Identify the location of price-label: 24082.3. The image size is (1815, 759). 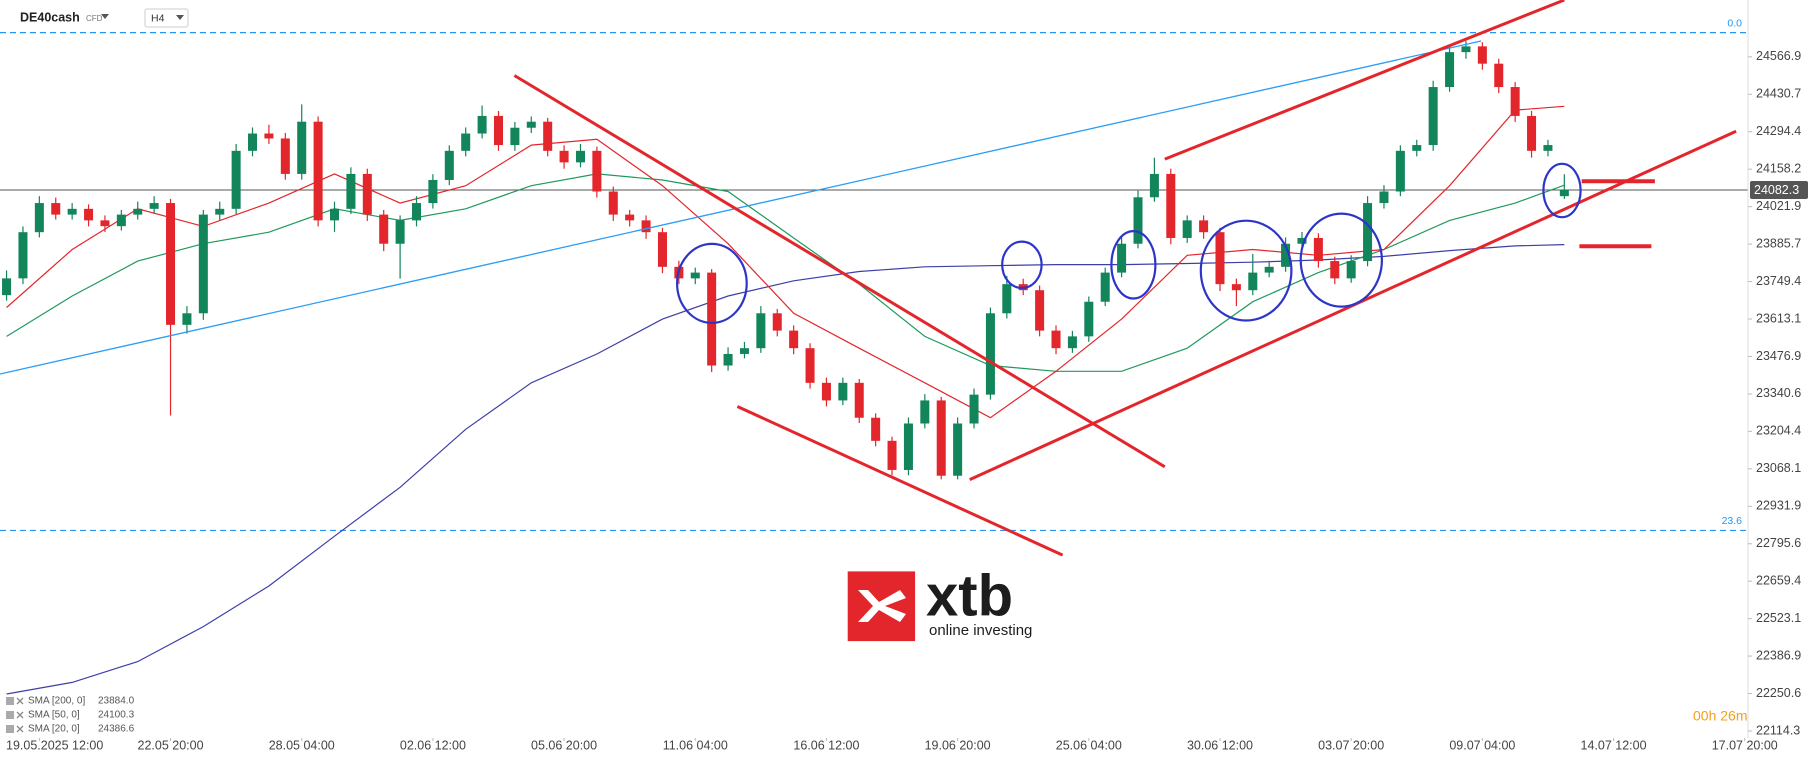
(1776, 190).